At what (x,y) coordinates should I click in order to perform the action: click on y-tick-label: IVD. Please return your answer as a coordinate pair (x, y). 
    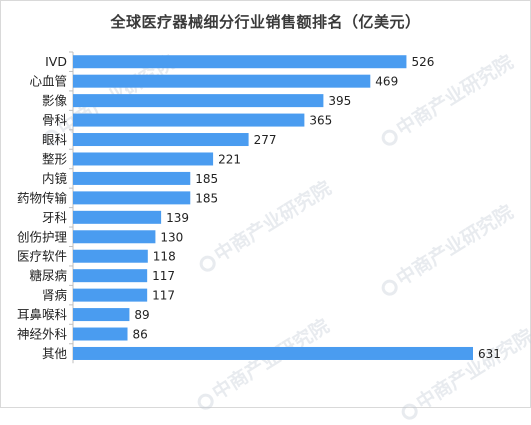
    Looking at the image, I should click on (56, 61).